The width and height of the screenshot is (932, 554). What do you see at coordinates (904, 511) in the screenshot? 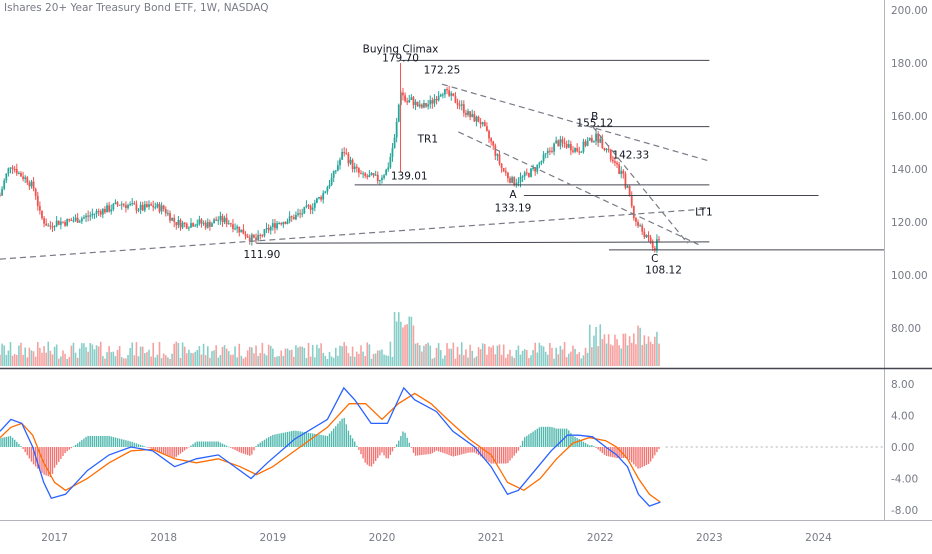
I see `macd-tick-label: -8.00` at bounding box center [904, 511].